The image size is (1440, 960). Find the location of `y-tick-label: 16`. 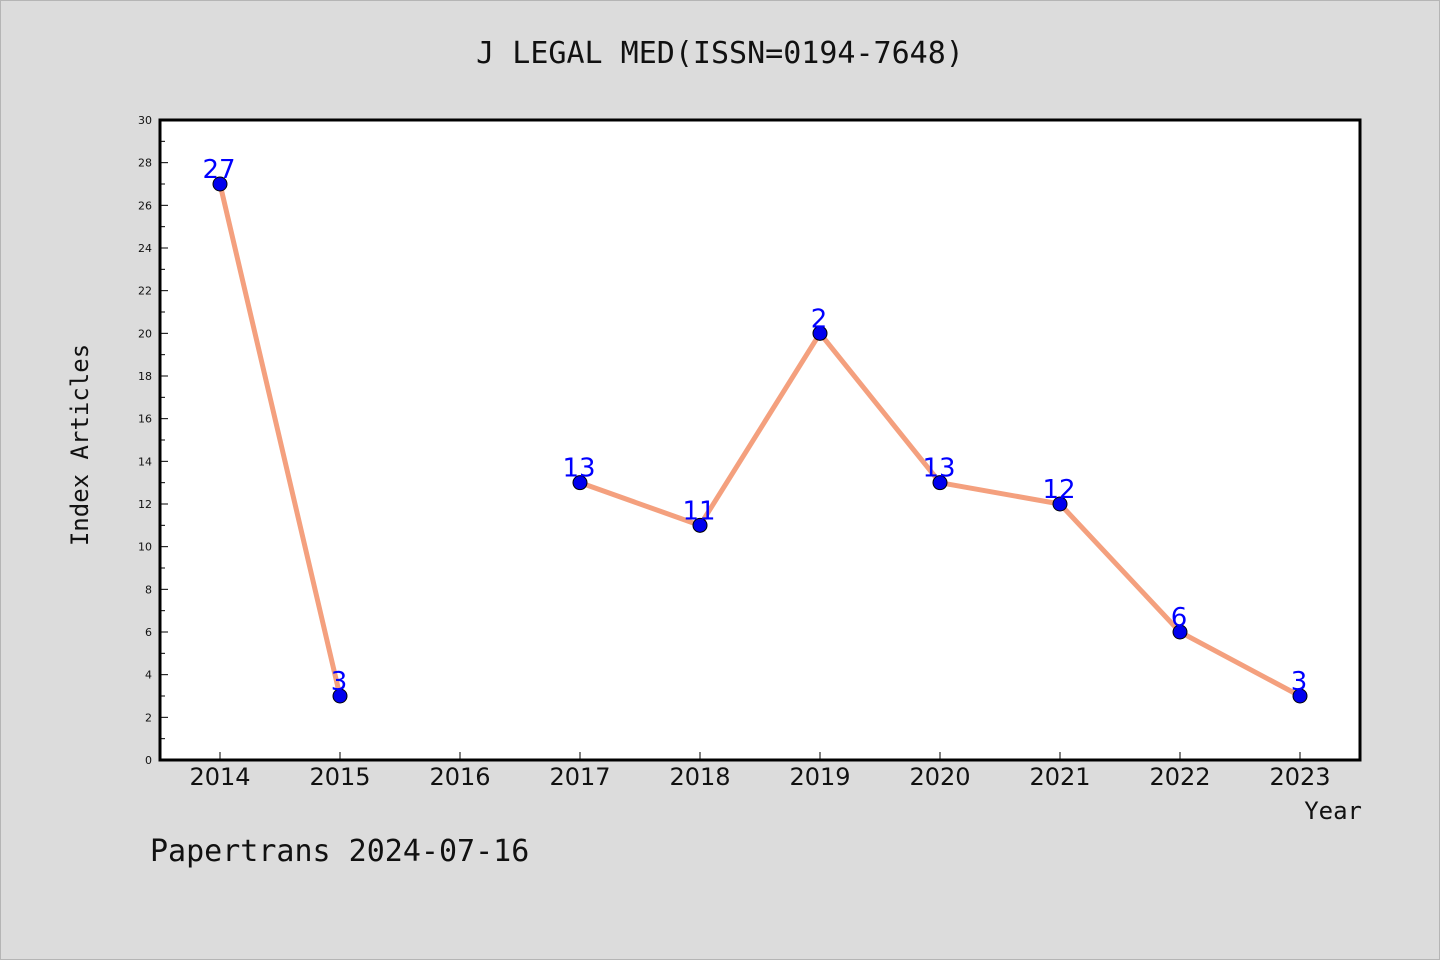

y-tick-label: 16 is located at coordinates (145, 419).